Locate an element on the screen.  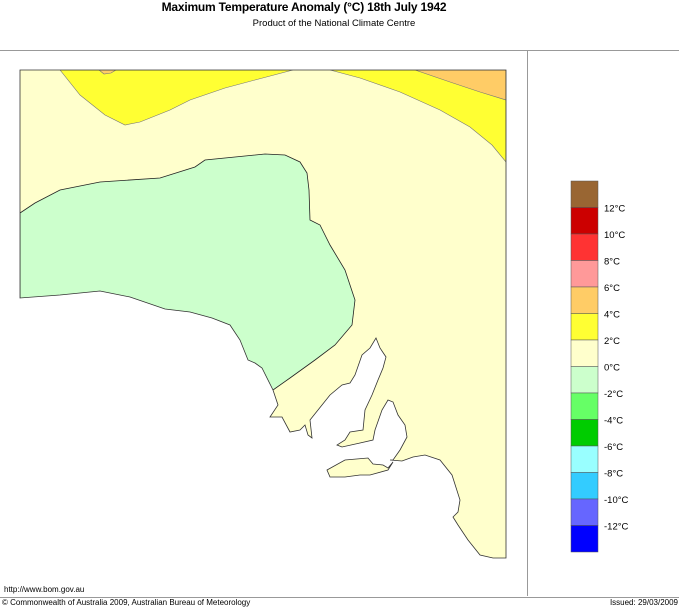
kangaroo-island is located at coordinates (360, 467).